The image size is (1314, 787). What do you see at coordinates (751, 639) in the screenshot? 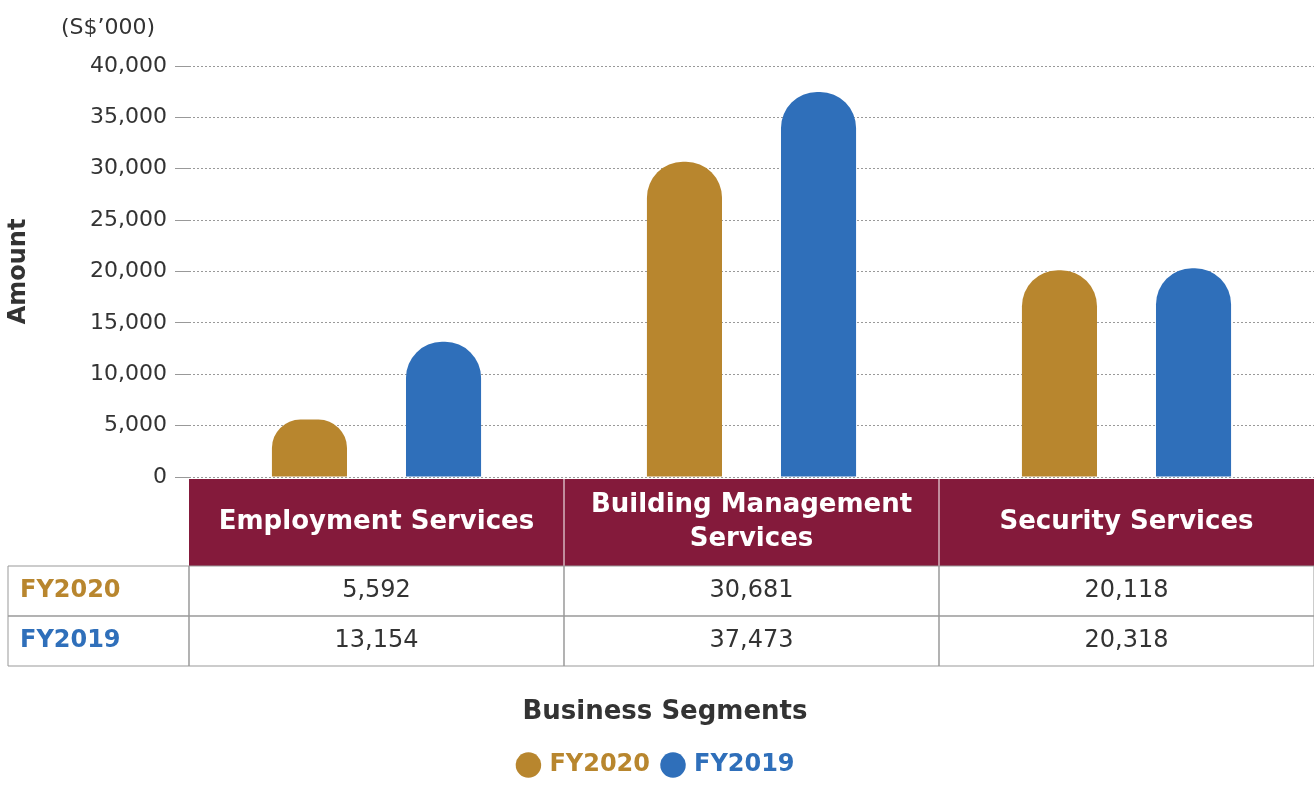
I see `data-label: 37,473` at bounding box center [751, 639].